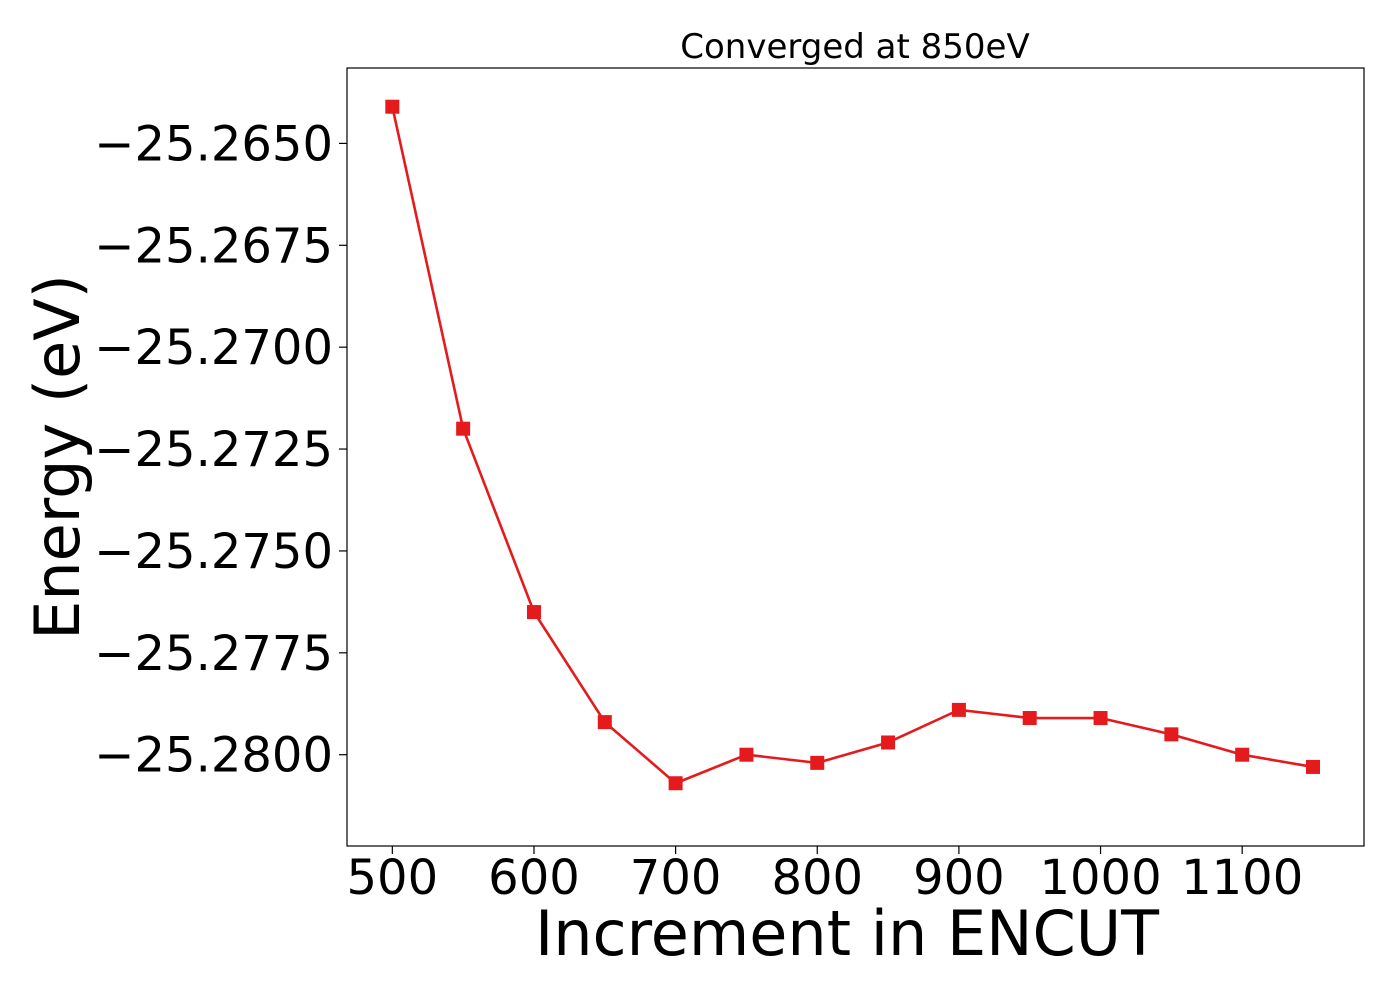  Describe the element at coordinates (213, 348) in the screenshot. I see `y-tick-label: −25.2700` at that location.